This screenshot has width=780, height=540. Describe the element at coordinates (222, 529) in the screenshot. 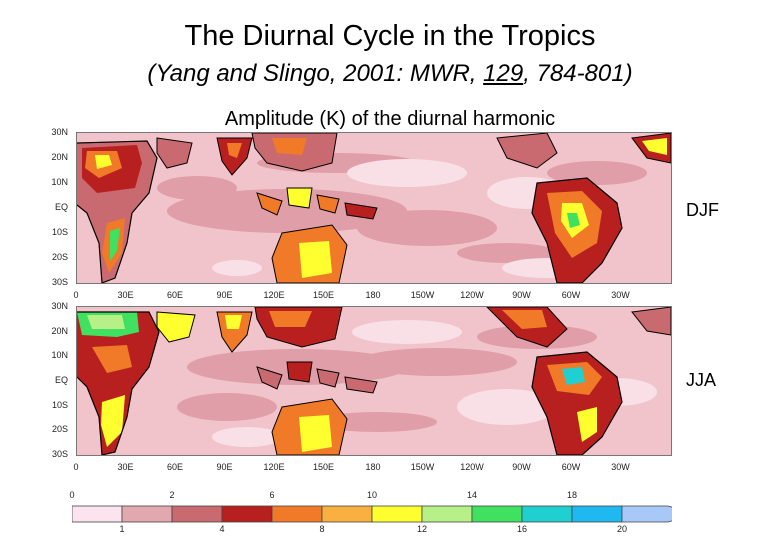

I see `colorbar-bottom-label: 4` at that location.